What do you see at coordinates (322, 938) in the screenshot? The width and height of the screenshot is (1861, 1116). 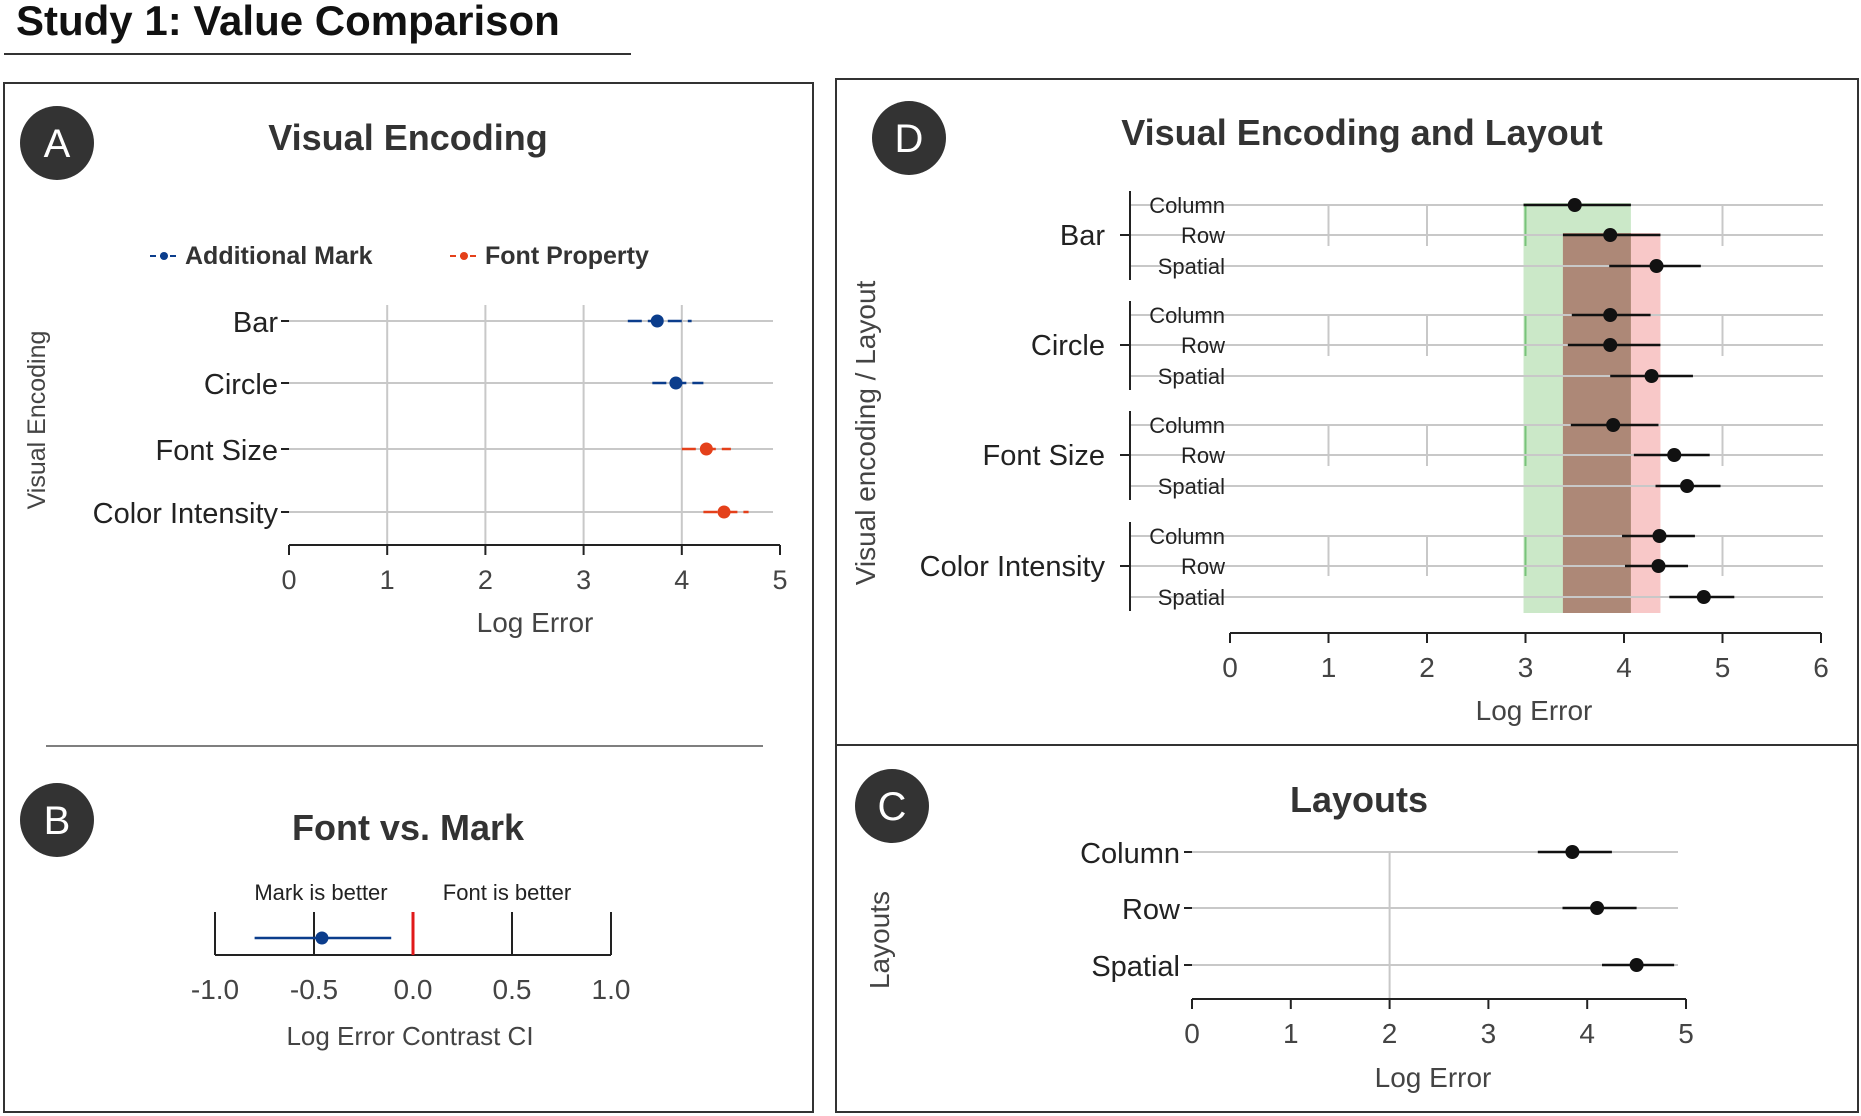 I see `panel-b-point` at bounding box center [322, 938].